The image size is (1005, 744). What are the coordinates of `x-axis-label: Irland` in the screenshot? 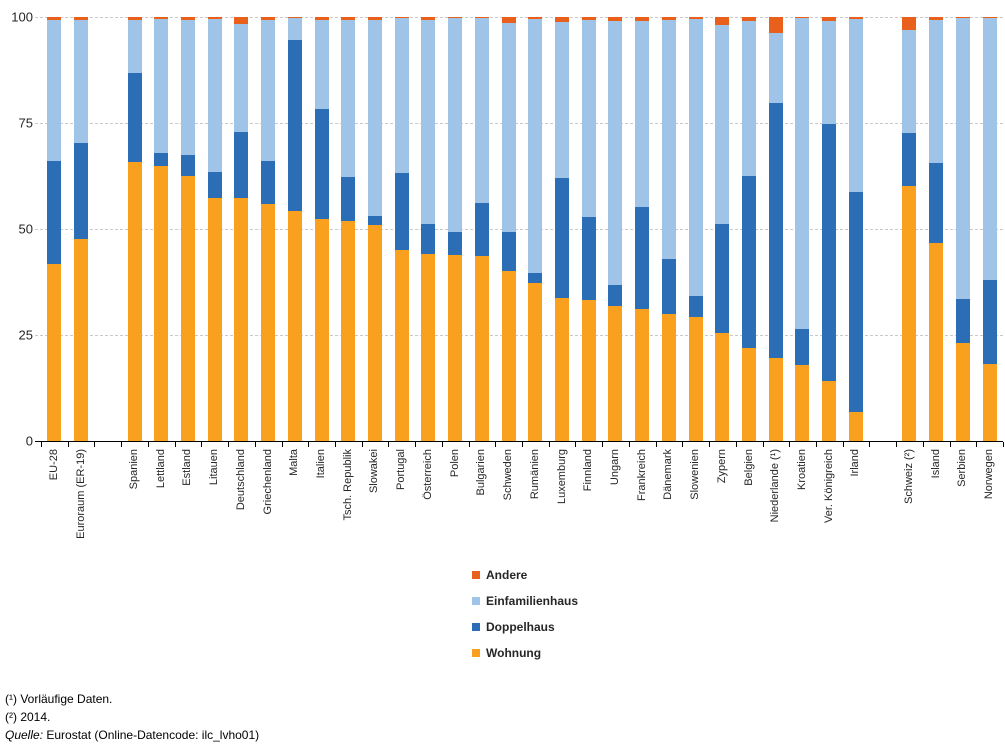 It's located at (855, 463).